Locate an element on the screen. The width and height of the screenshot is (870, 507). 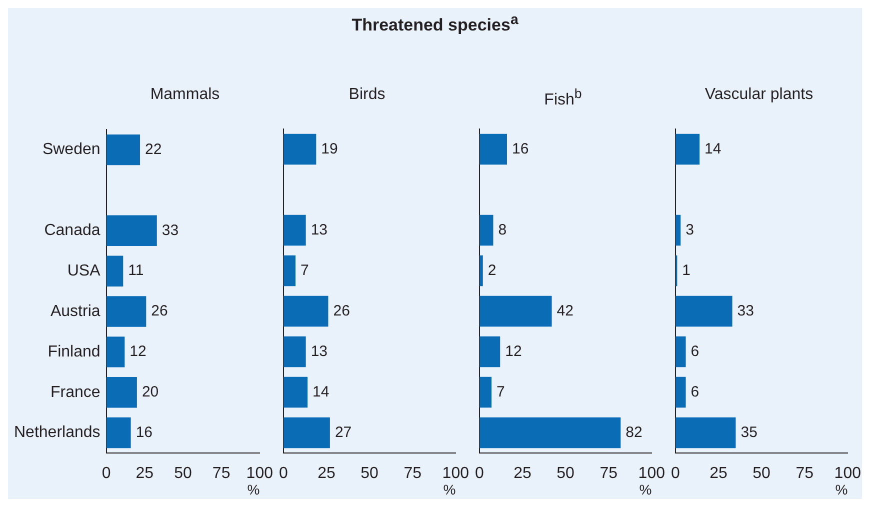
data-label: 42 is located at coordinates (565, 311).